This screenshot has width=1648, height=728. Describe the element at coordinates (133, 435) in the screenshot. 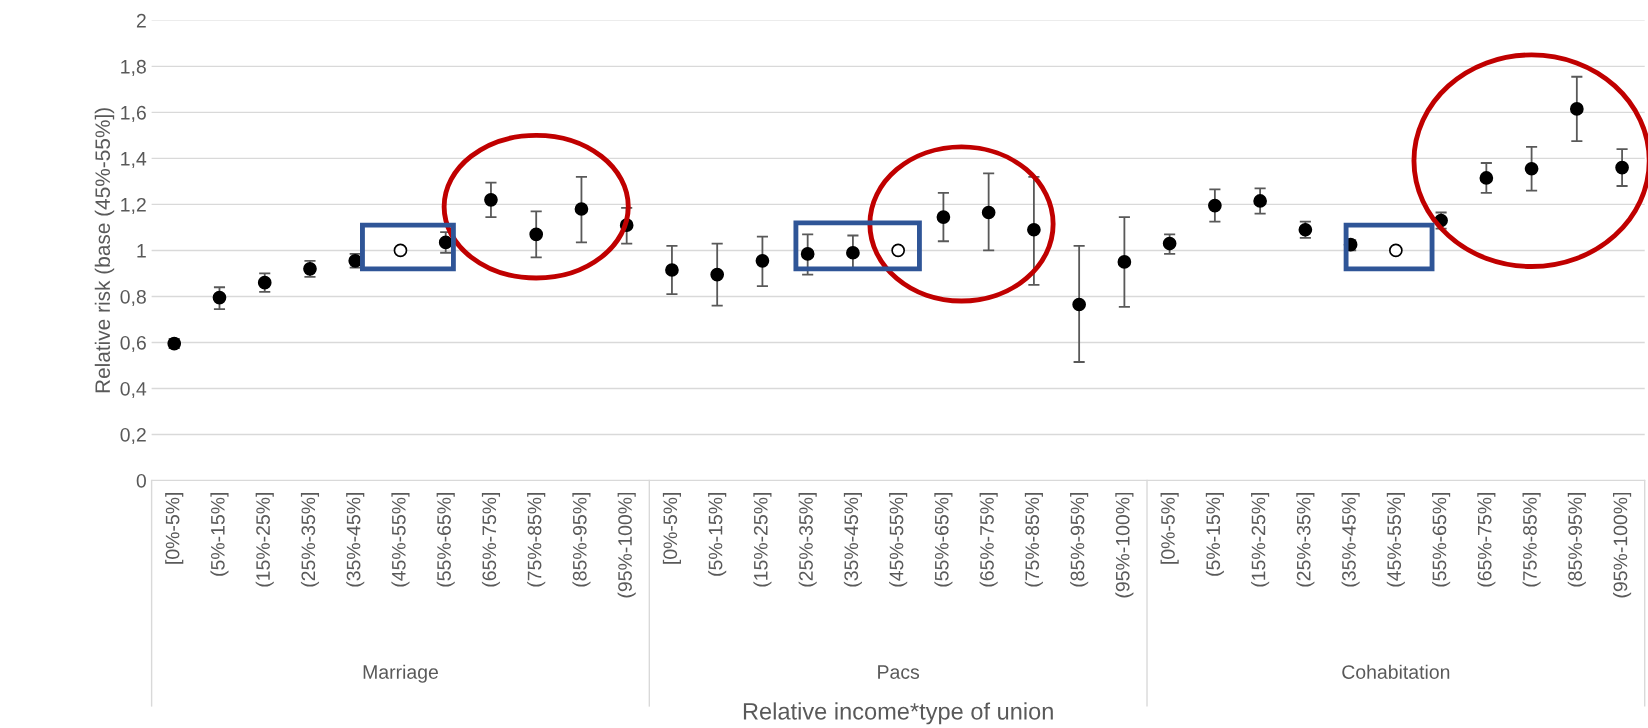

I see `y-tick-label: 0,2` at that location.